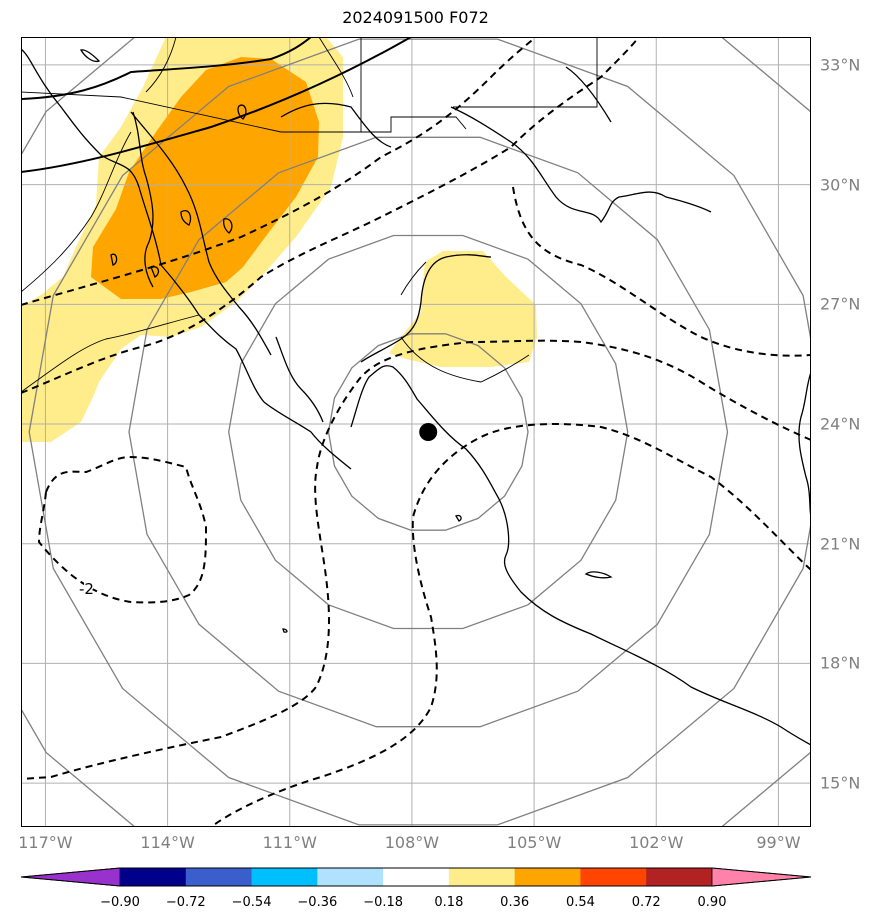  Describe the element at coordinates (840, 185) in the screenshot. I see `latitude-label: 30°N` at that location.